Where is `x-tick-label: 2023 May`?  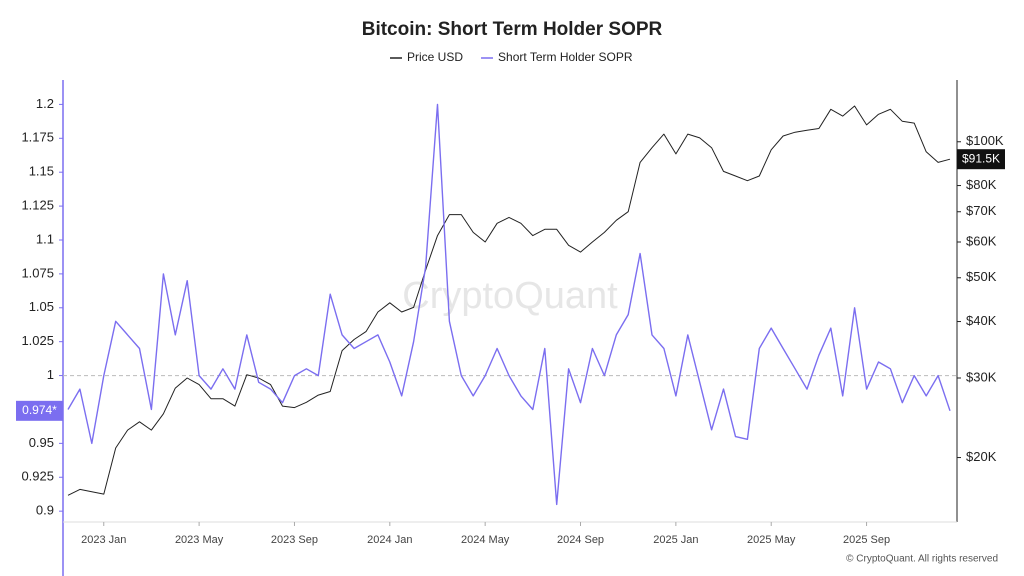 x-tick-label: 2023 May is located at coordinates (199, 540).